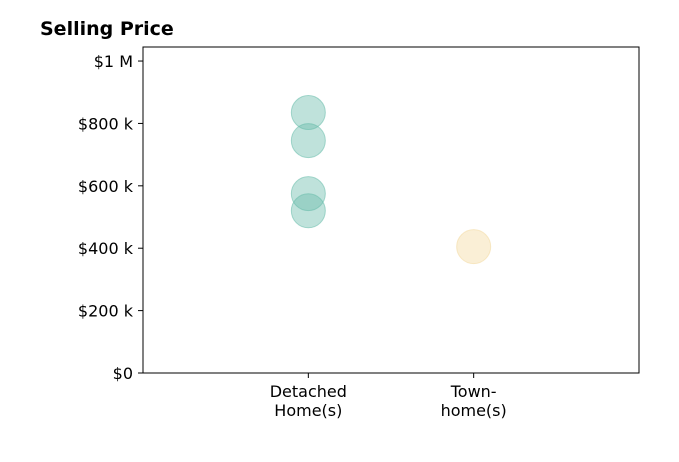  What do you see at coordinates (106, 248) in the screenshot?
I see `y-tick-label: $400 k` at bounding box center [106, 248].